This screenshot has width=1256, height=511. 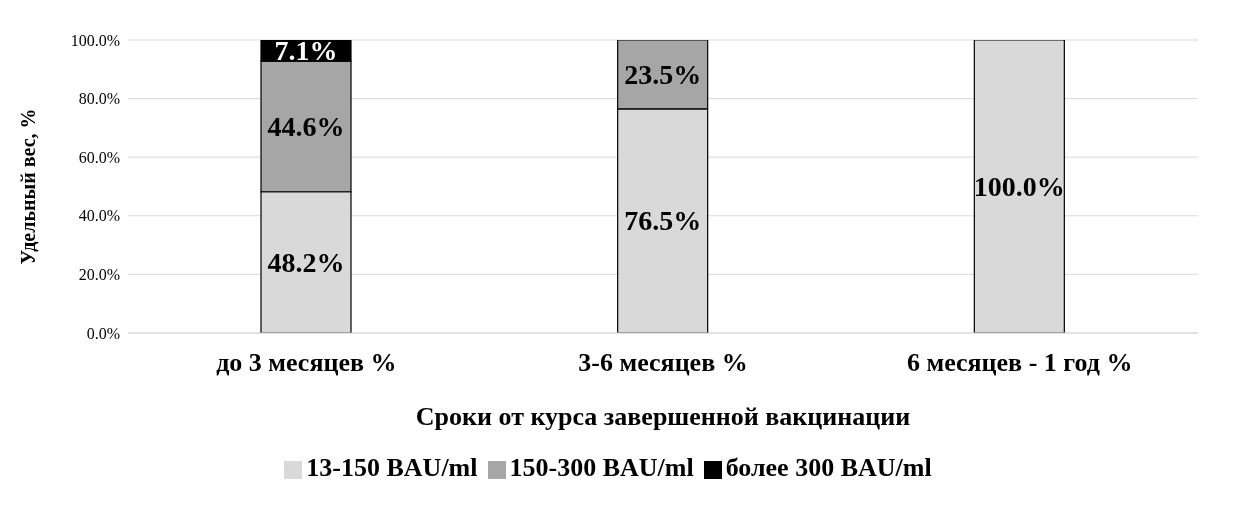 I want to click on data-label: 7.1%, so click(x=306, y=51).